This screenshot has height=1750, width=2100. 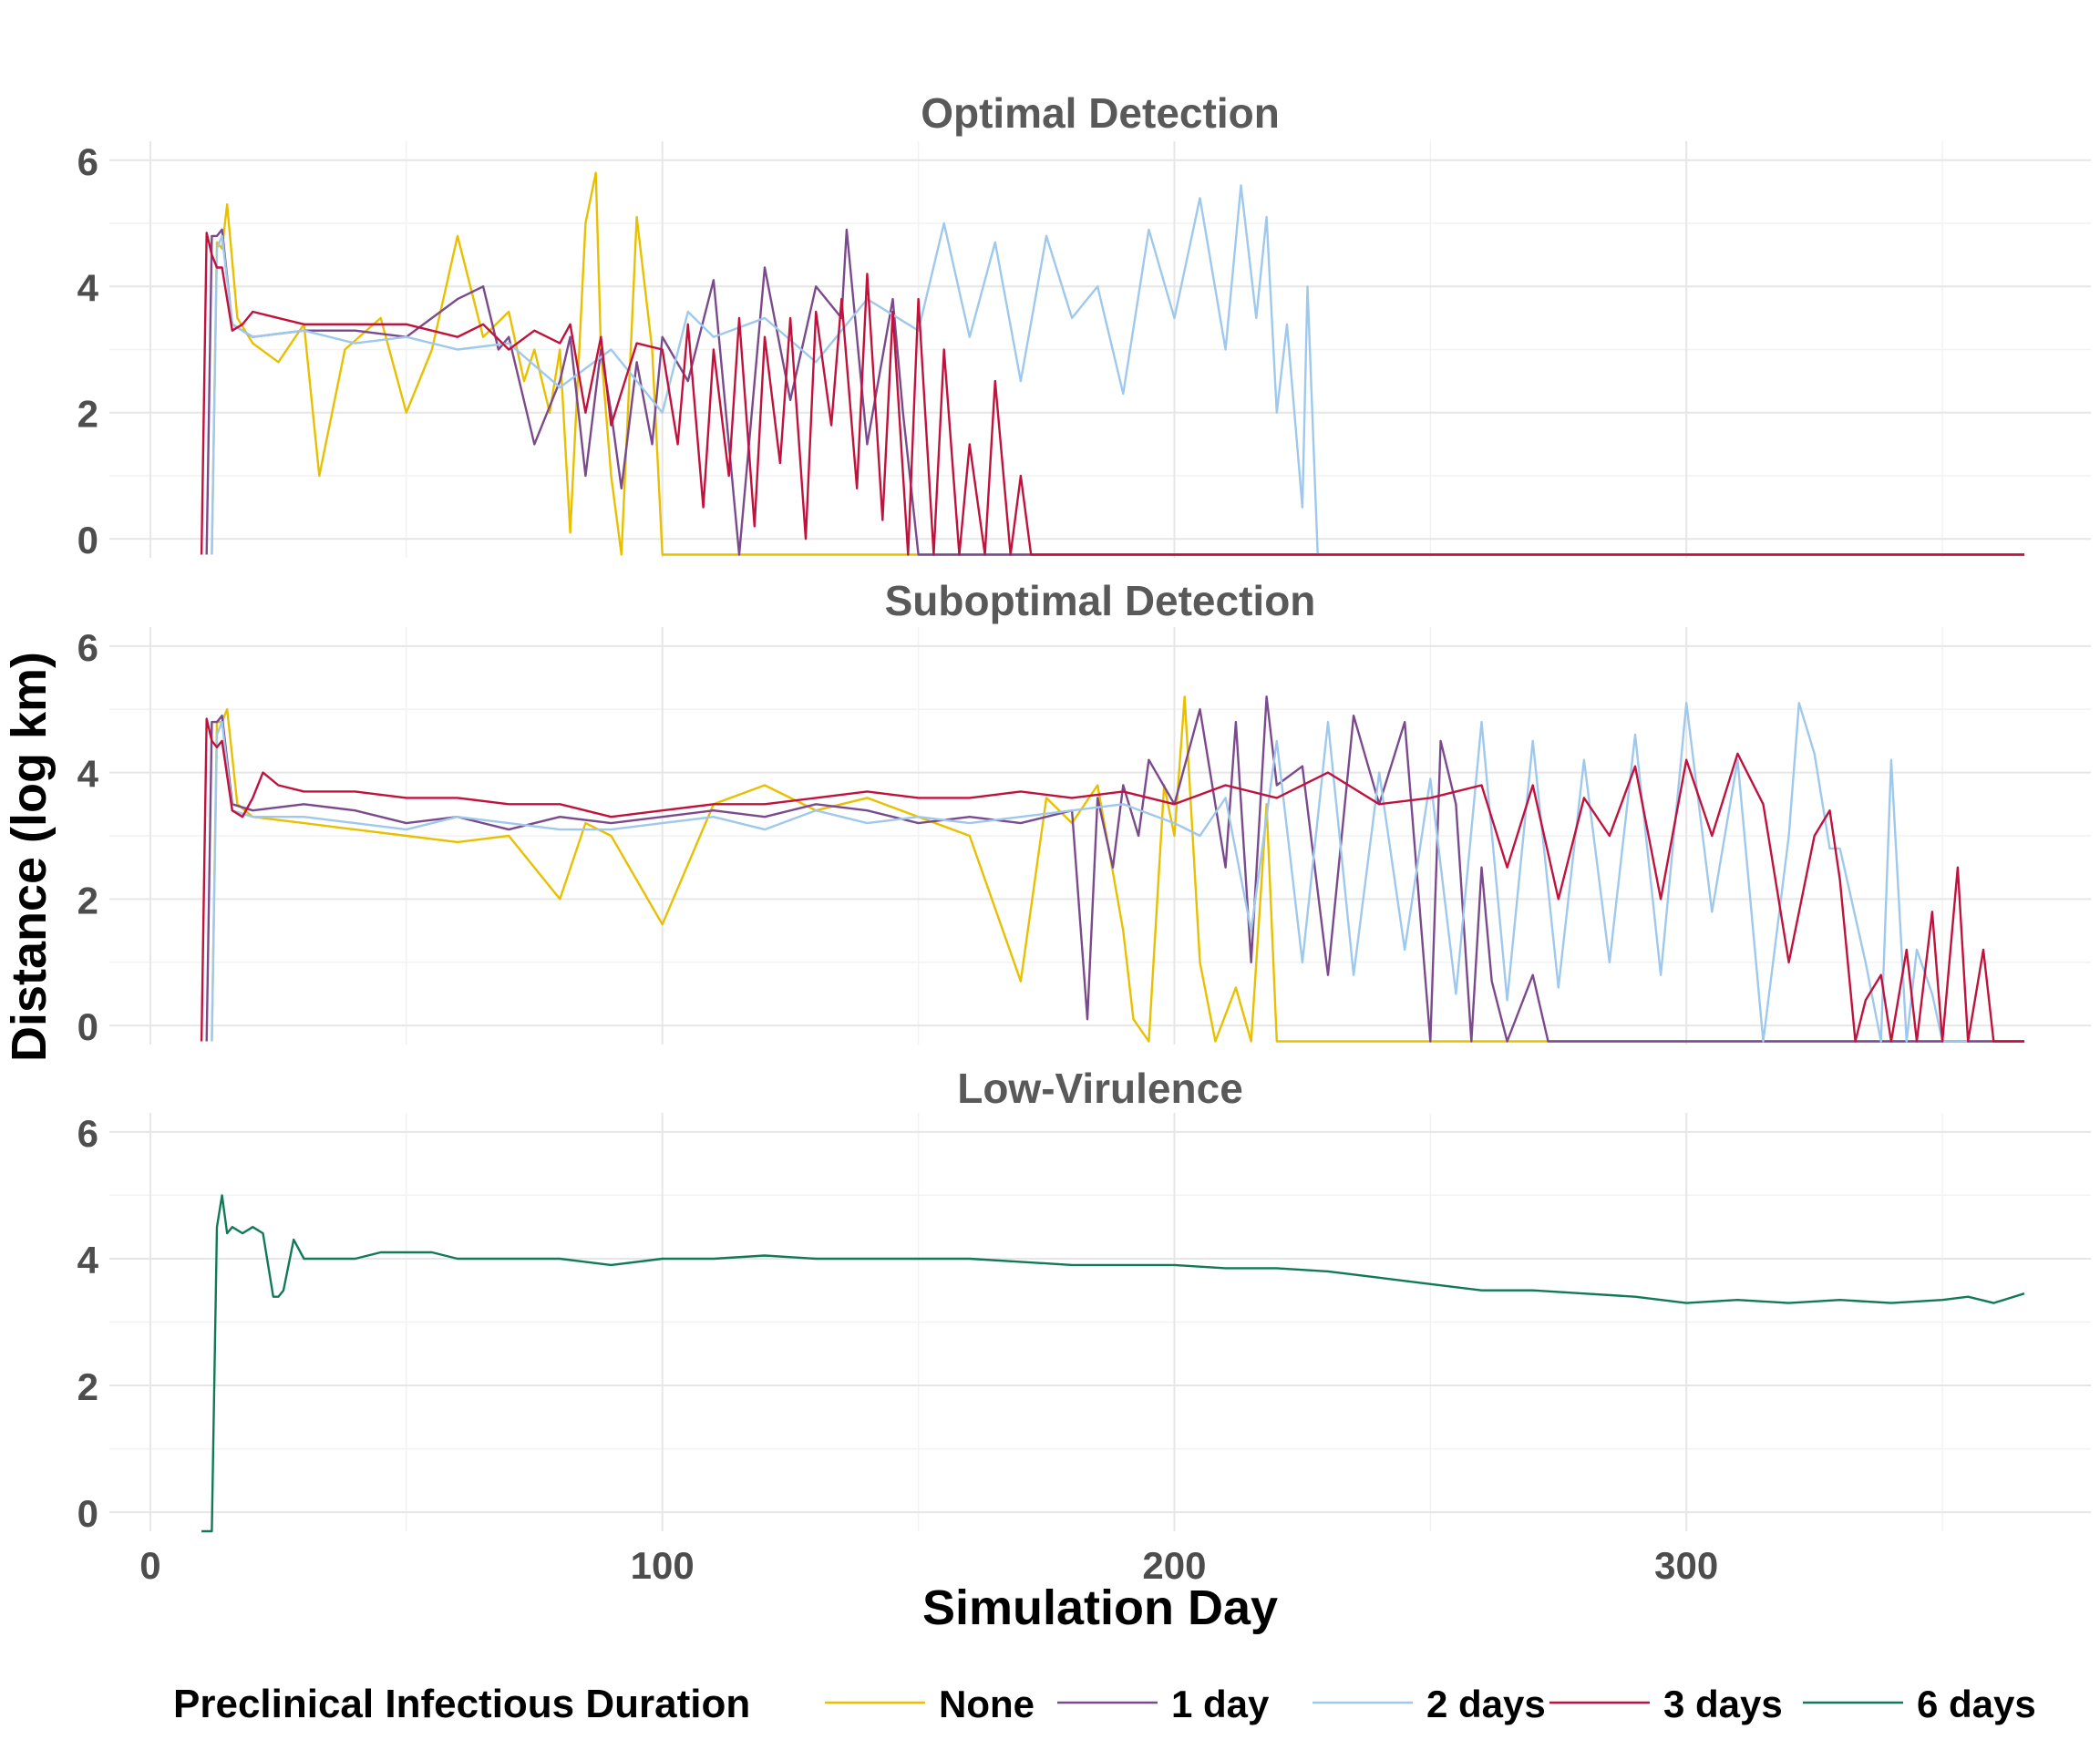 What do you see at coordinates (1174, 1566) in the screenshot?
I see `x-tick-label: 200` at bounding box center [1174, 1566].